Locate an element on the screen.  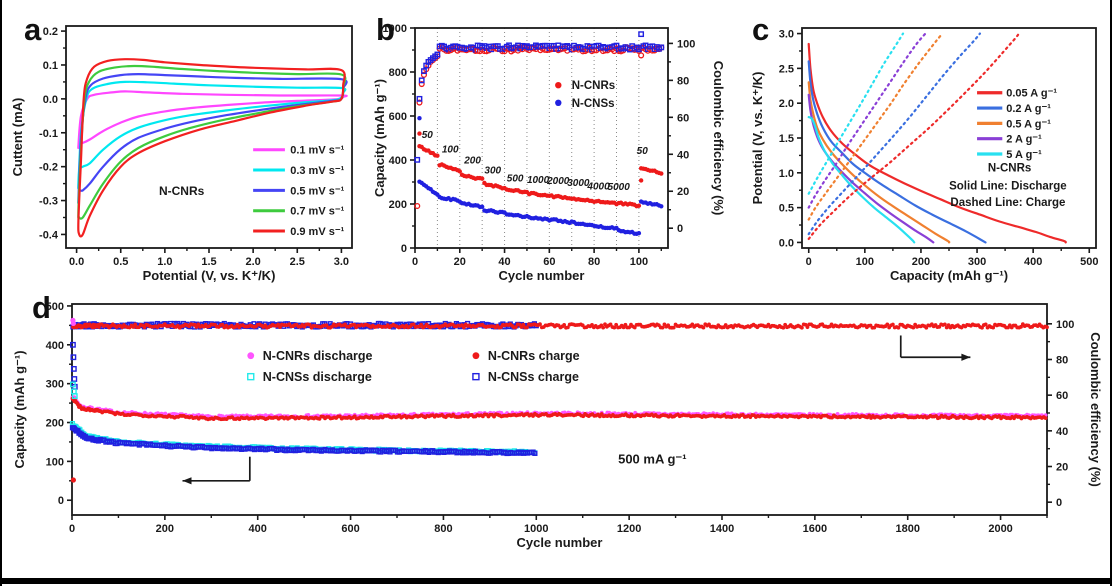
svg-text: 1600 is located at coordinates (815, 529).